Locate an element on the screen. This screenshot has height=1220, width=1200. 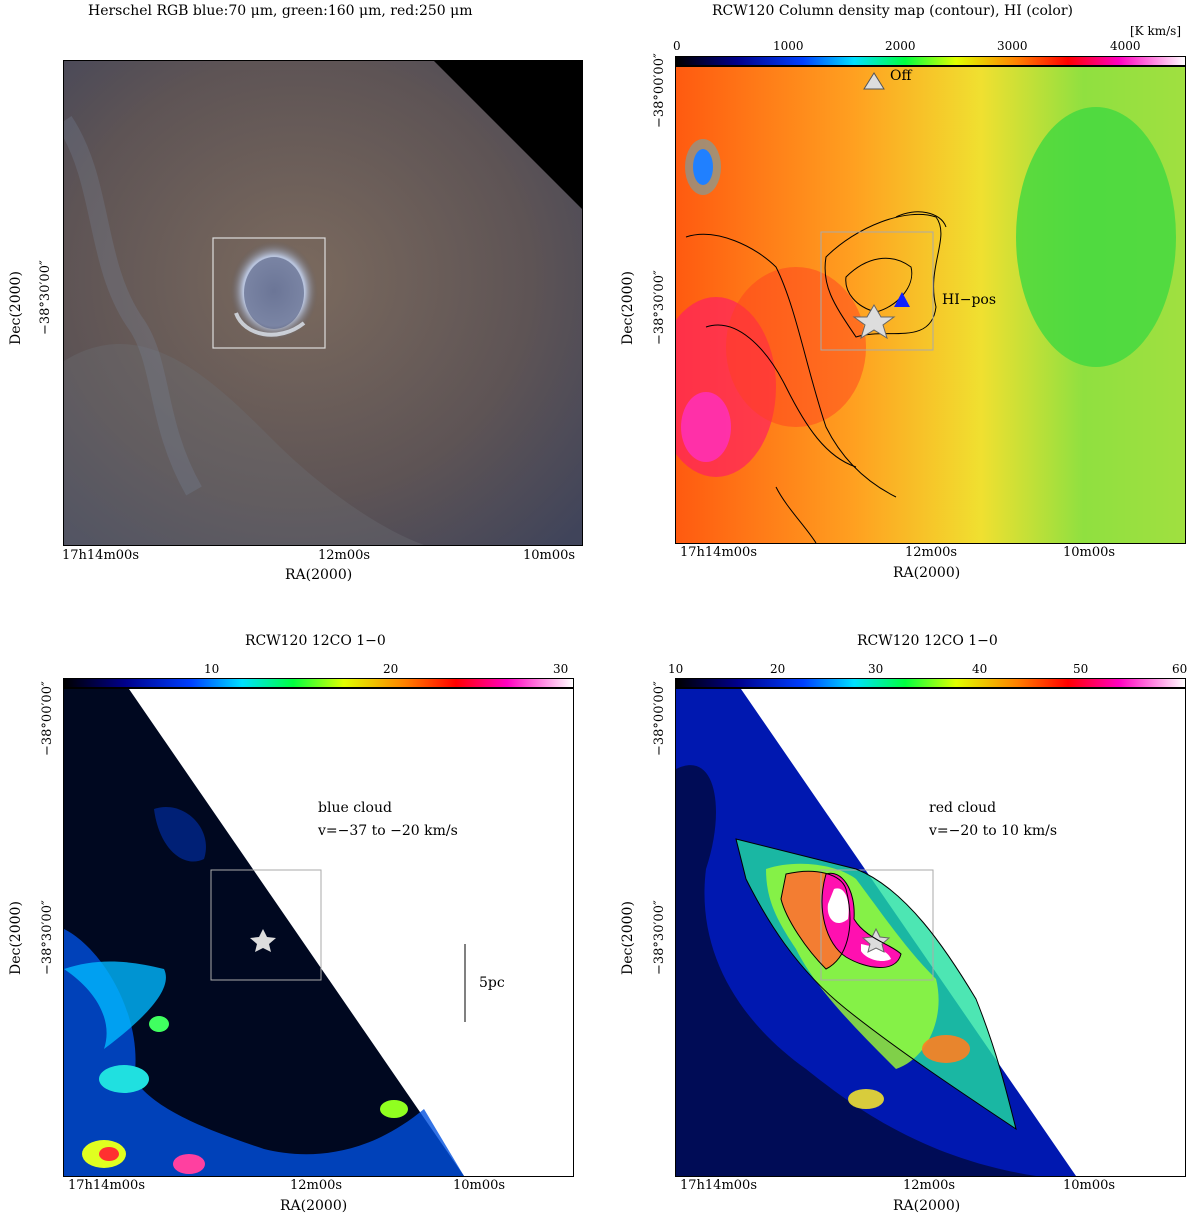
y-tick-1: −38°30′00″ is located at coordinates (45, 297).